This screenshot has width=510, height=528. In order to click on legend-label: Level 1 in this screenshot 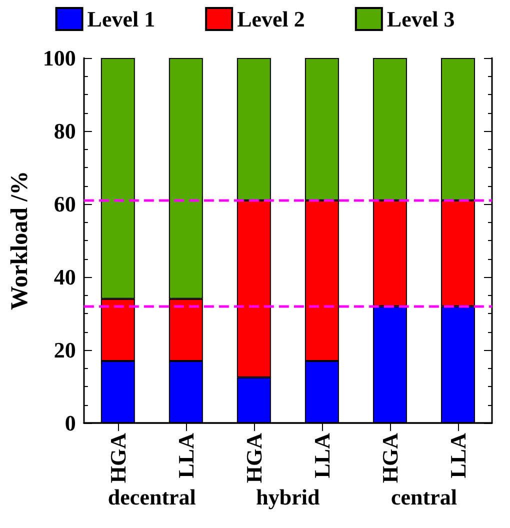, I will do `click(121, 19)`.